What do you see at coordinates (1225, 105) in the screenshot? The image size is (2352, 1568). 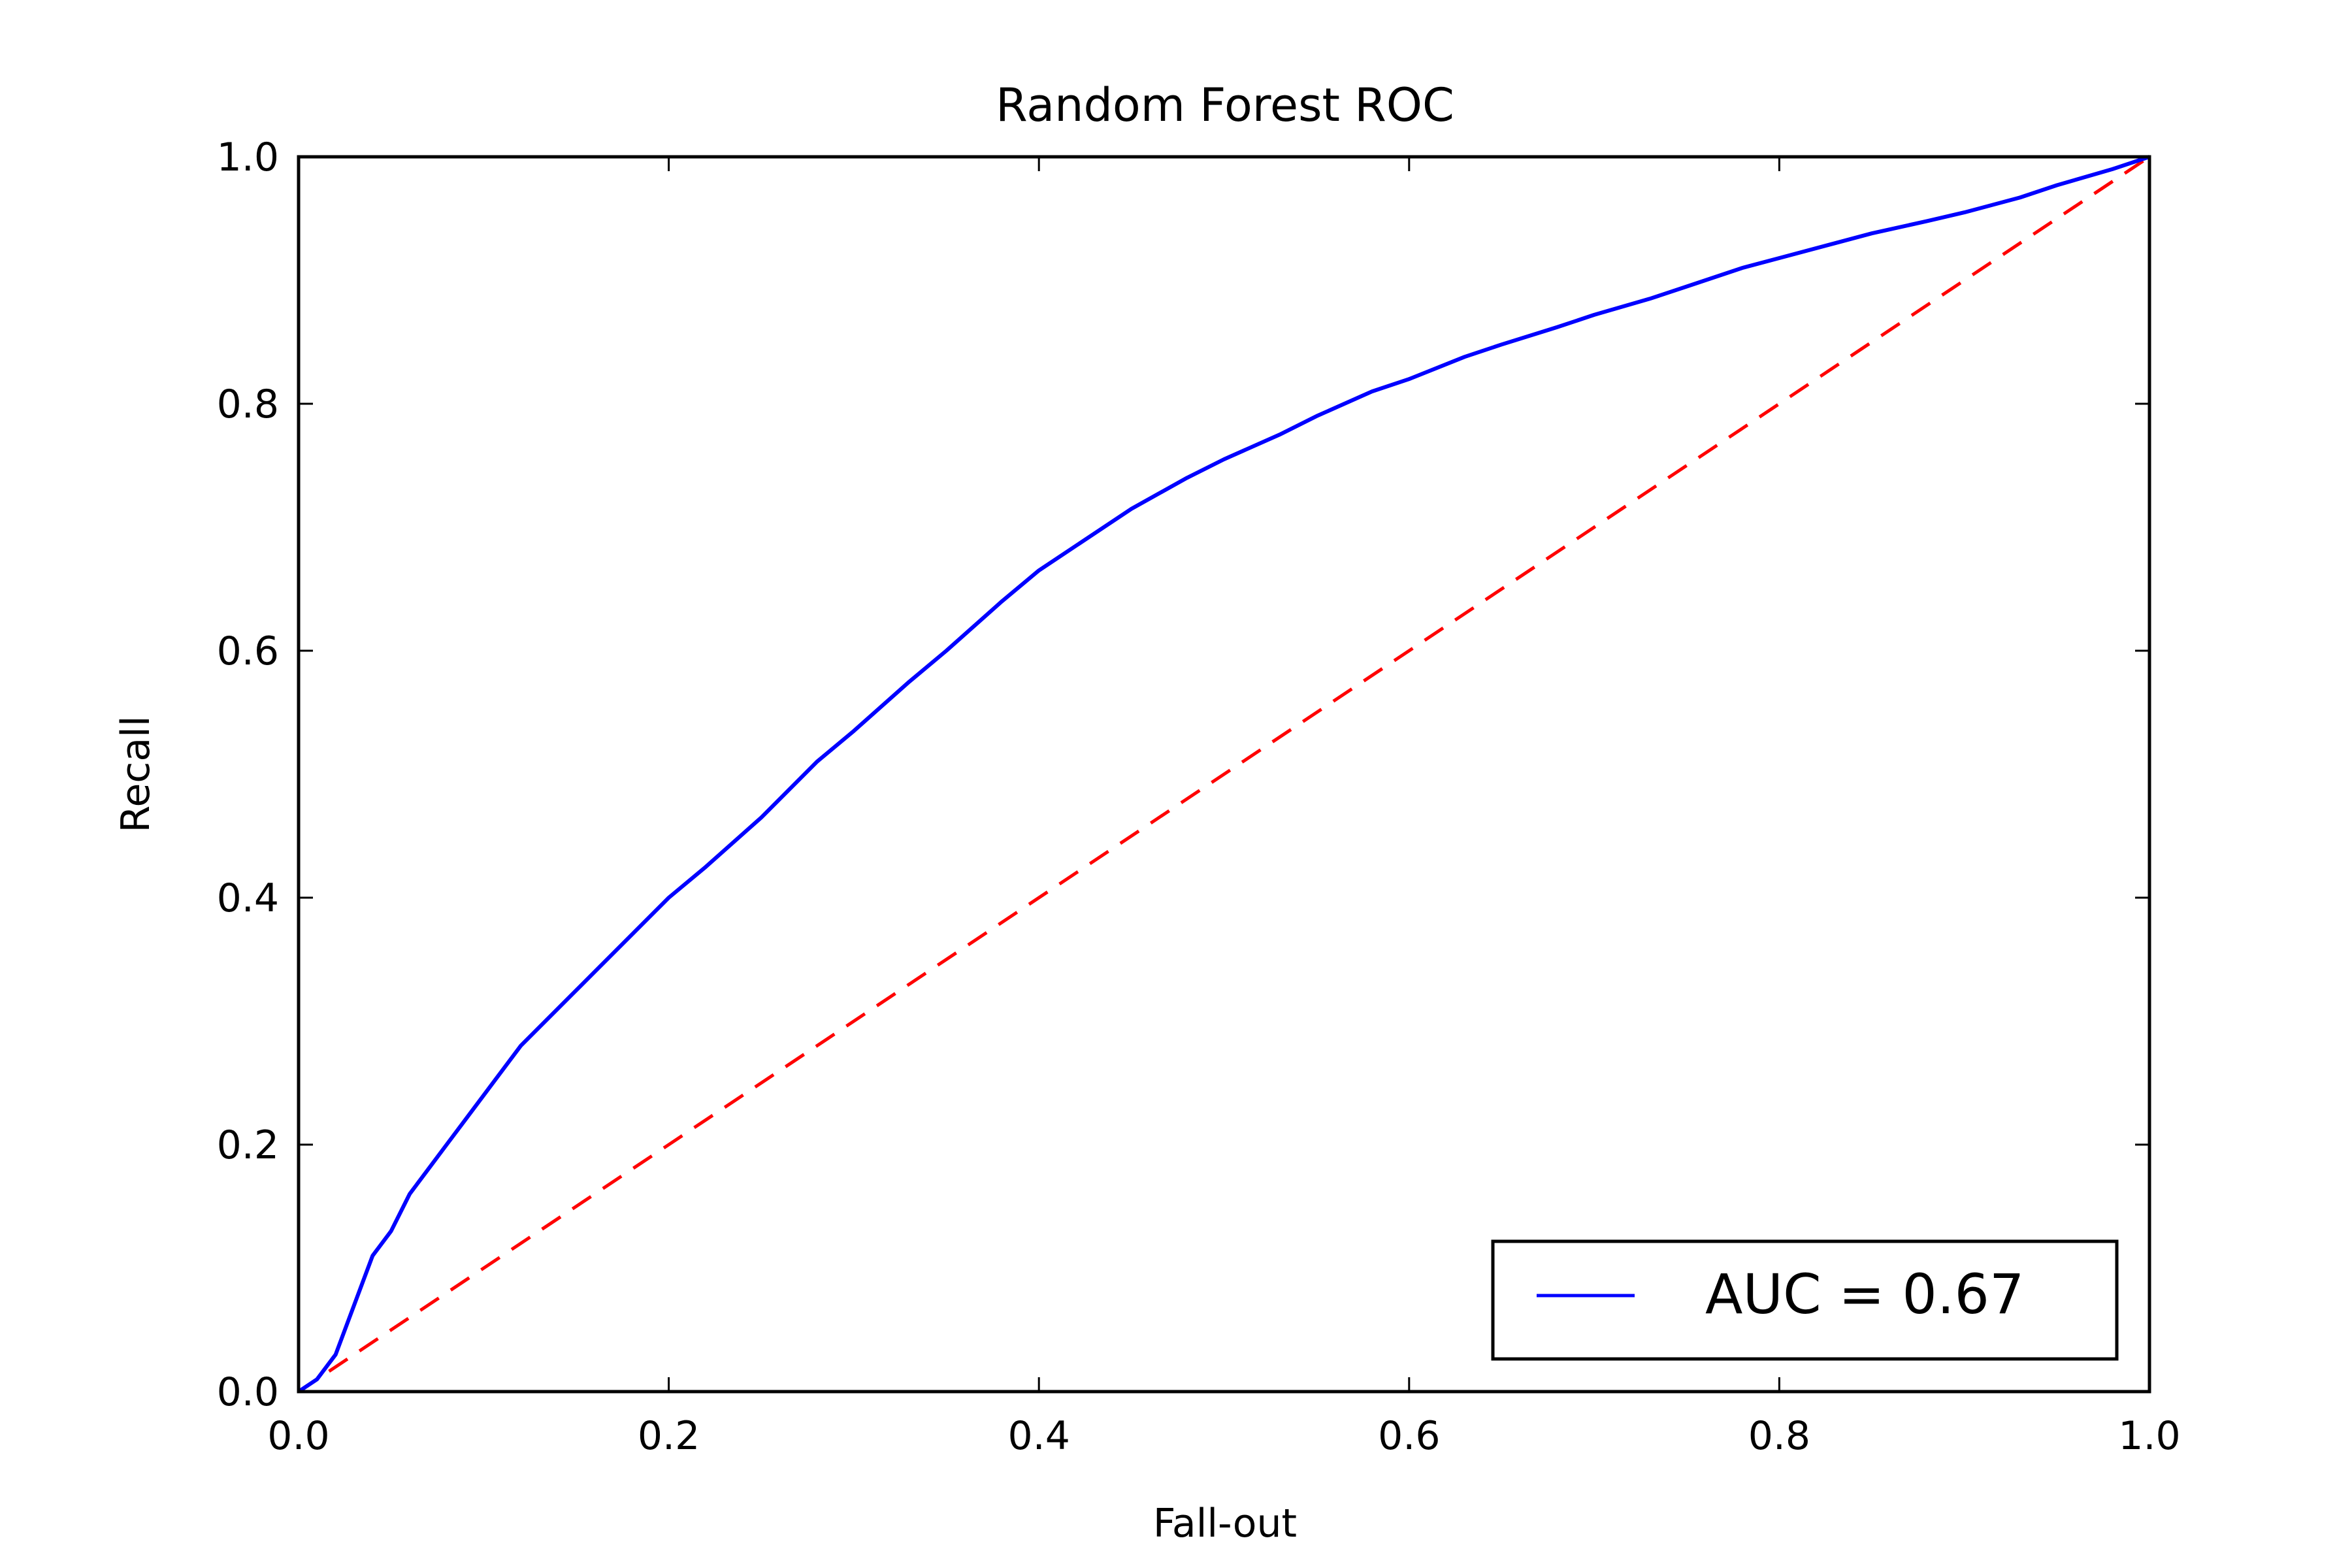 I see `chart-title: Random Forest ROC` at bounding box center [1225, 105].